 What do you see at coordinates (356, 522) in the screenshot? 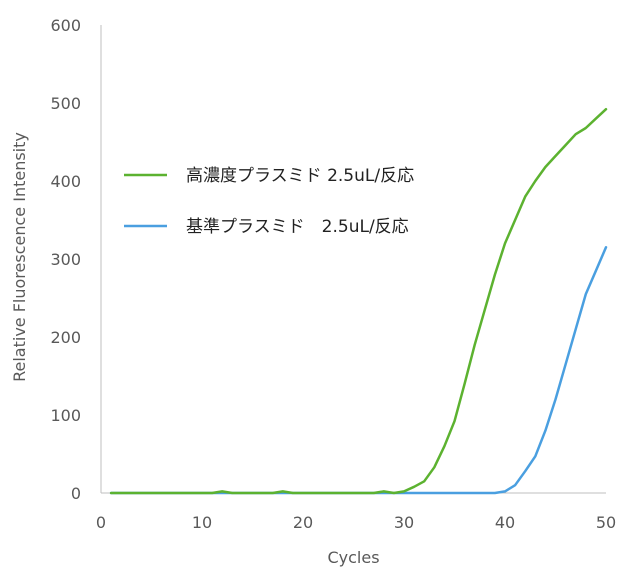
I see `x-axis-ticks: 0 10 20 30 40 50` at bounding box center [356, 522].